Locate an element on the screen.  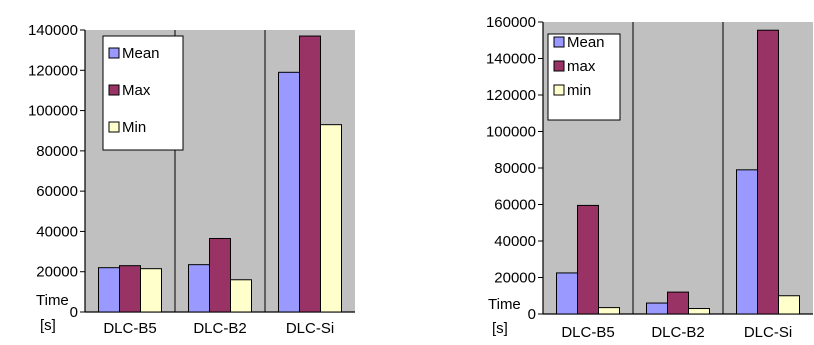
y-tick-label: 160000 is located at coordinates (511, 22).